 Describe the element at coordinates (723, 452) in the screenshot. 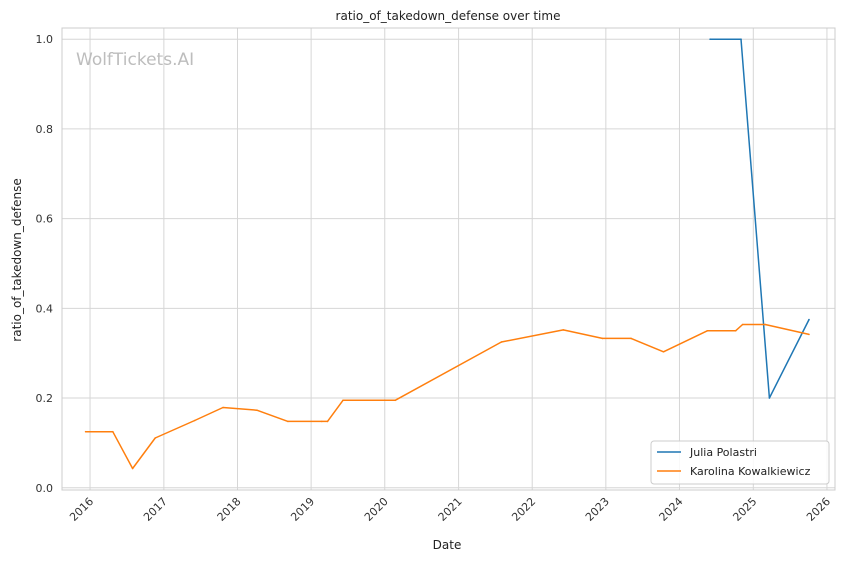

I see `legend-label-julia-polastri: Julia Polastri` at that location.